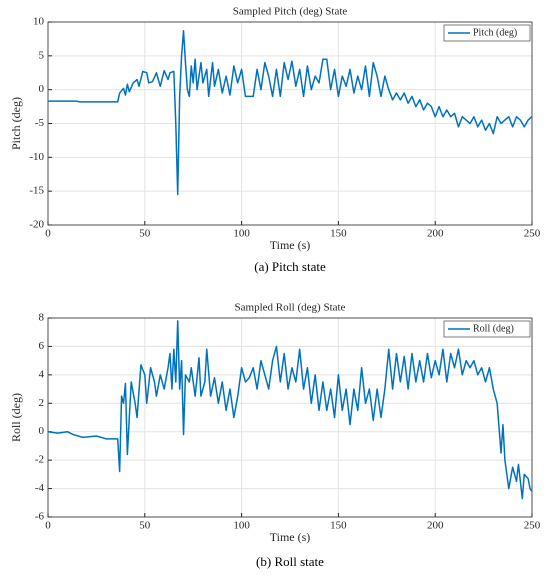 The width and height of the screenshot is (550, 579). I want to click on y-tick-label: -15, so click(36, 191).